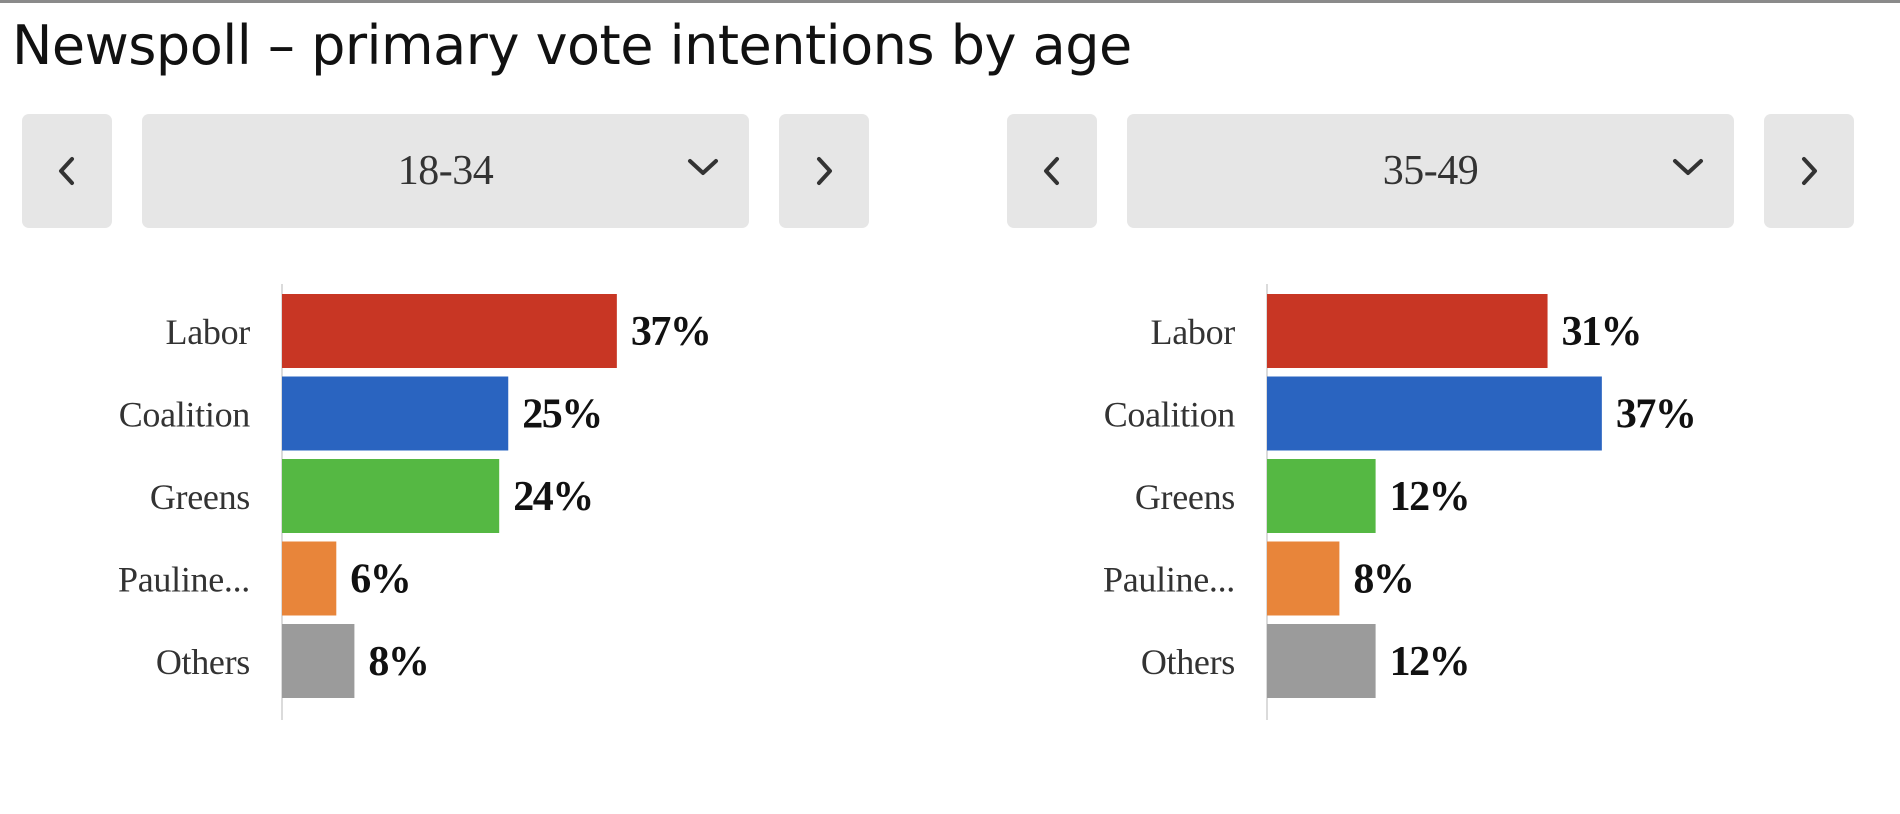 The image size is (1900, 814). What do you see at coordinates (671, 332) in the screenshot?
I see `value-label-labor: 37%` at bounding box center [671, 332].